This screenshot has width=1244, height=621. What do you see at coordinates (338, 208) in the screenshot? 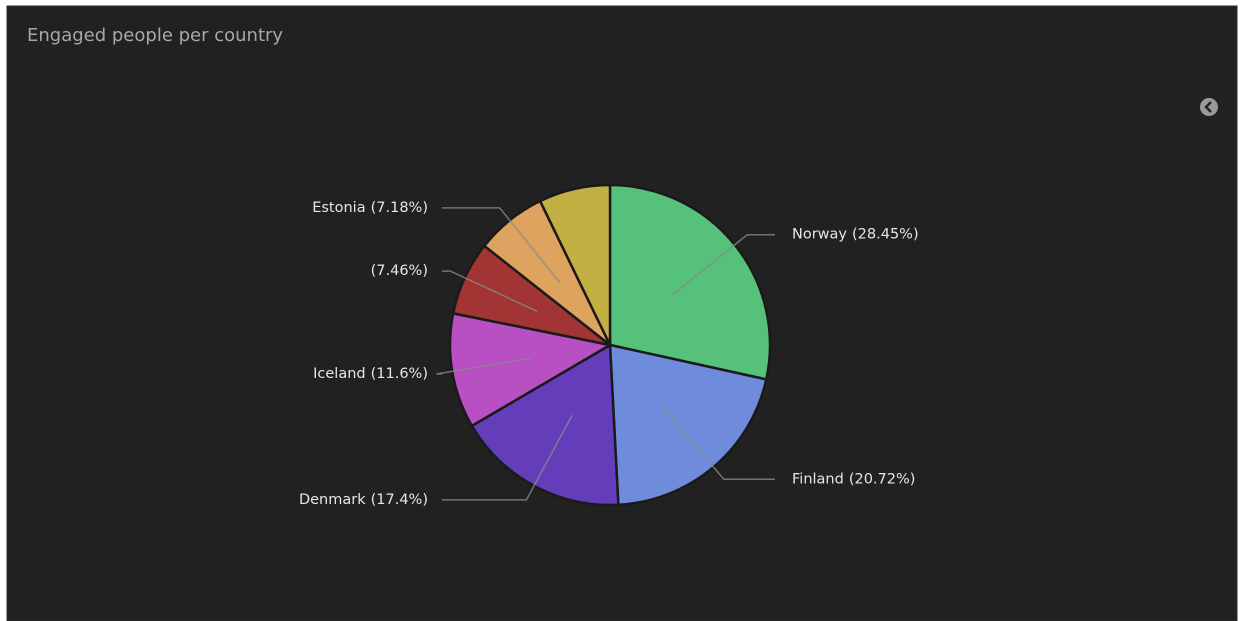
I see `slice-category: Estonia` at bounding box center [338, 208].